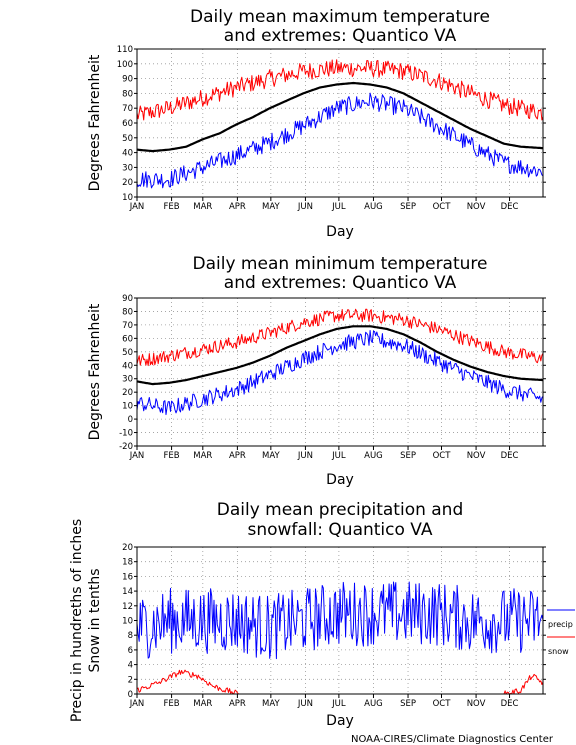  Describe the element at coordinates (126, 447) in the screenshot. I see `y-tick-label: -20` at that location.